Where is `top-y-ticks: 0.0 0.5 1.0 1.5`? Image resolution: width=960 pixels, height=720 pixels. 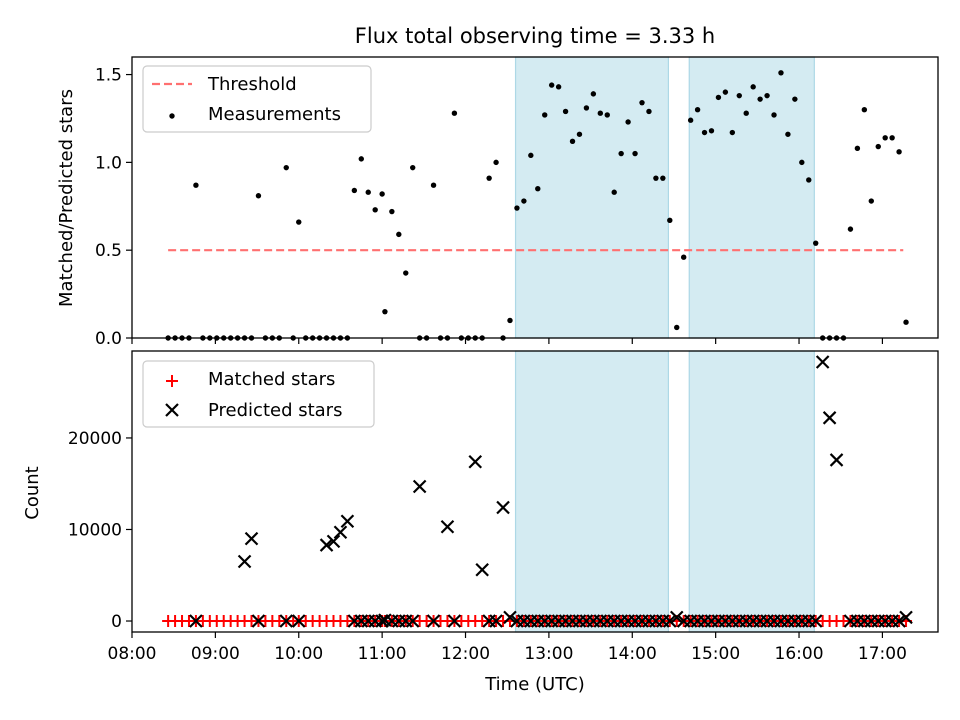 top-y-ticks: 0.0 0.5 1.0 1.5 is located at coordinates (113, 207).